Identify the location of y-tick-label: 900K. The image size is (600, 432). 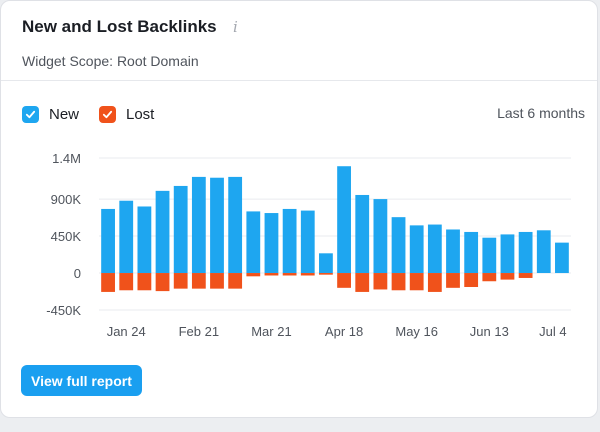
(66, 199).